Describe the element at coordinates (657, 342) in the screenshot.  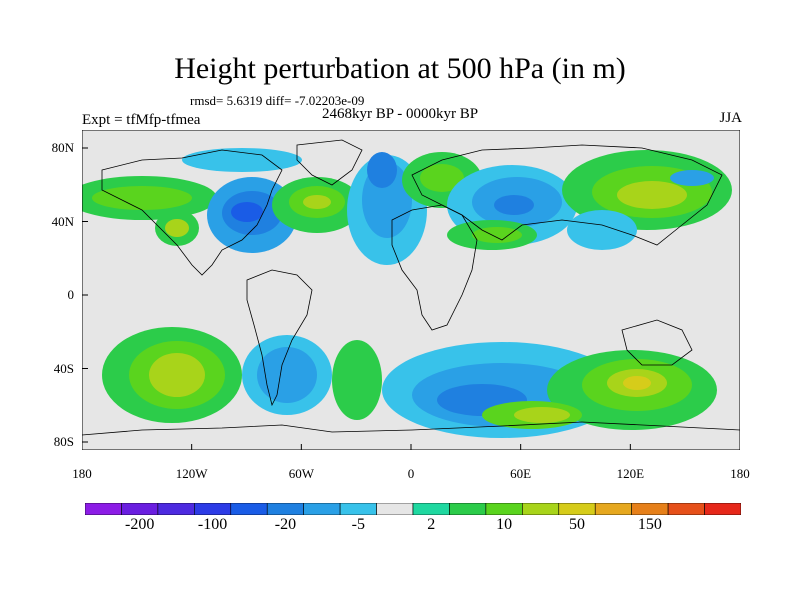
I see `coastline-australia` at that location.